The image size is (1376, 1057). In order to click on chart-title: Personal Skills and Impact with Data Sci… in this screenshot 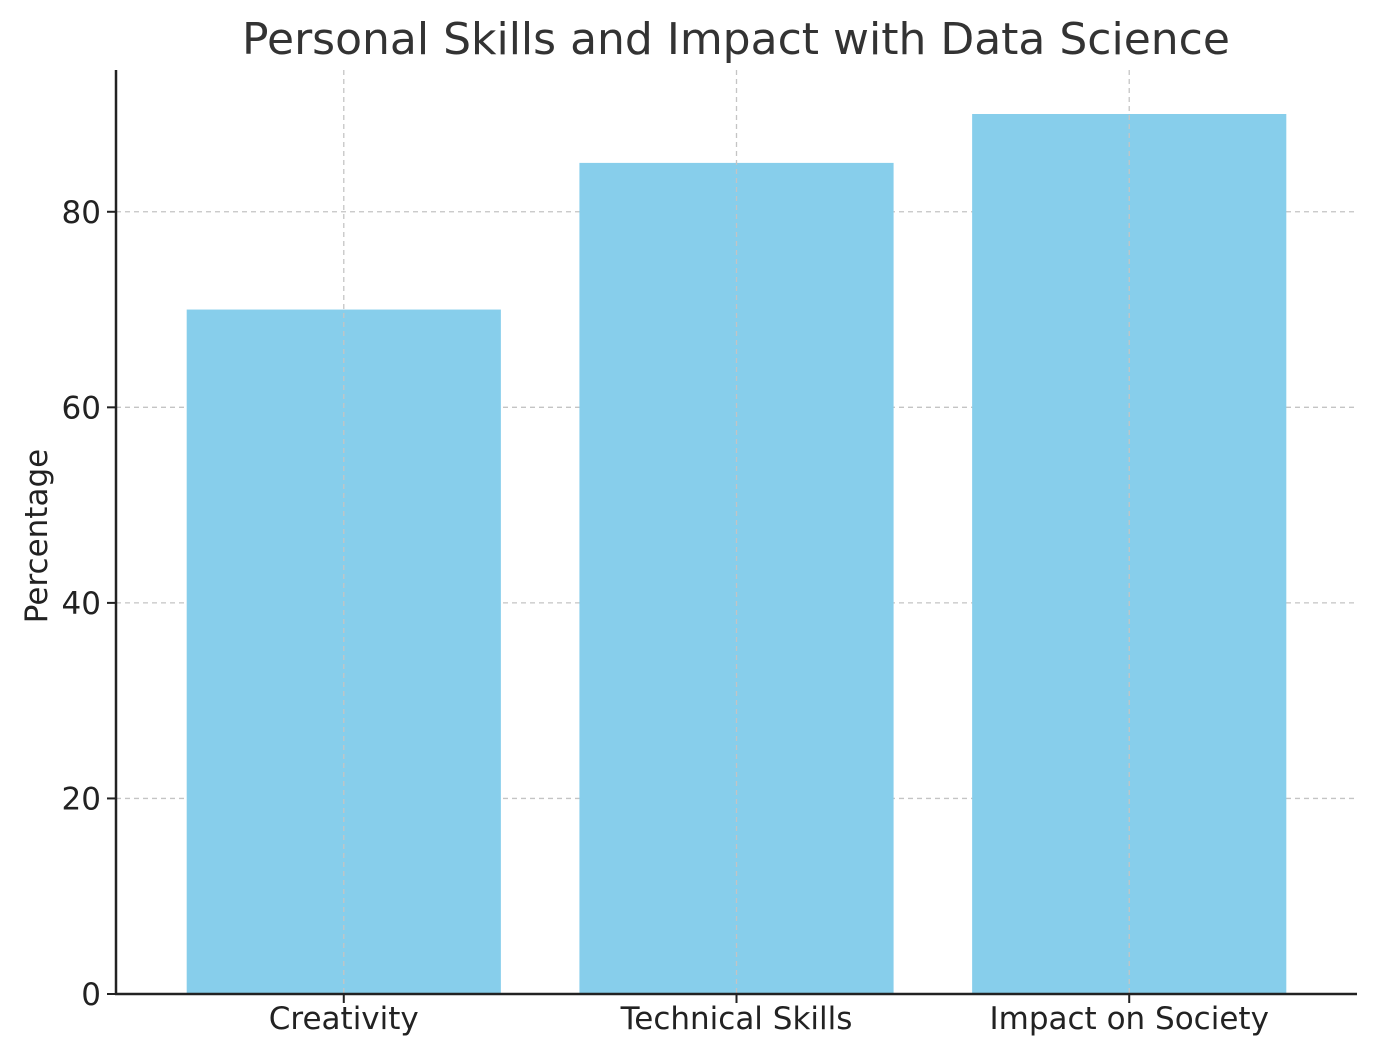, I will do `click(736, 39)`.